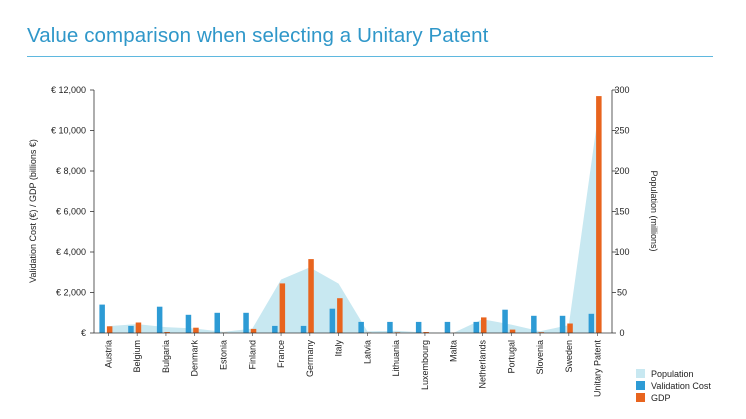 This screenshot has width=746, height=419. What do you see at coordinates (71, 212) in the screenshot?
I see `left-tick-label: € 6,000` at bounding box center [71, 212].